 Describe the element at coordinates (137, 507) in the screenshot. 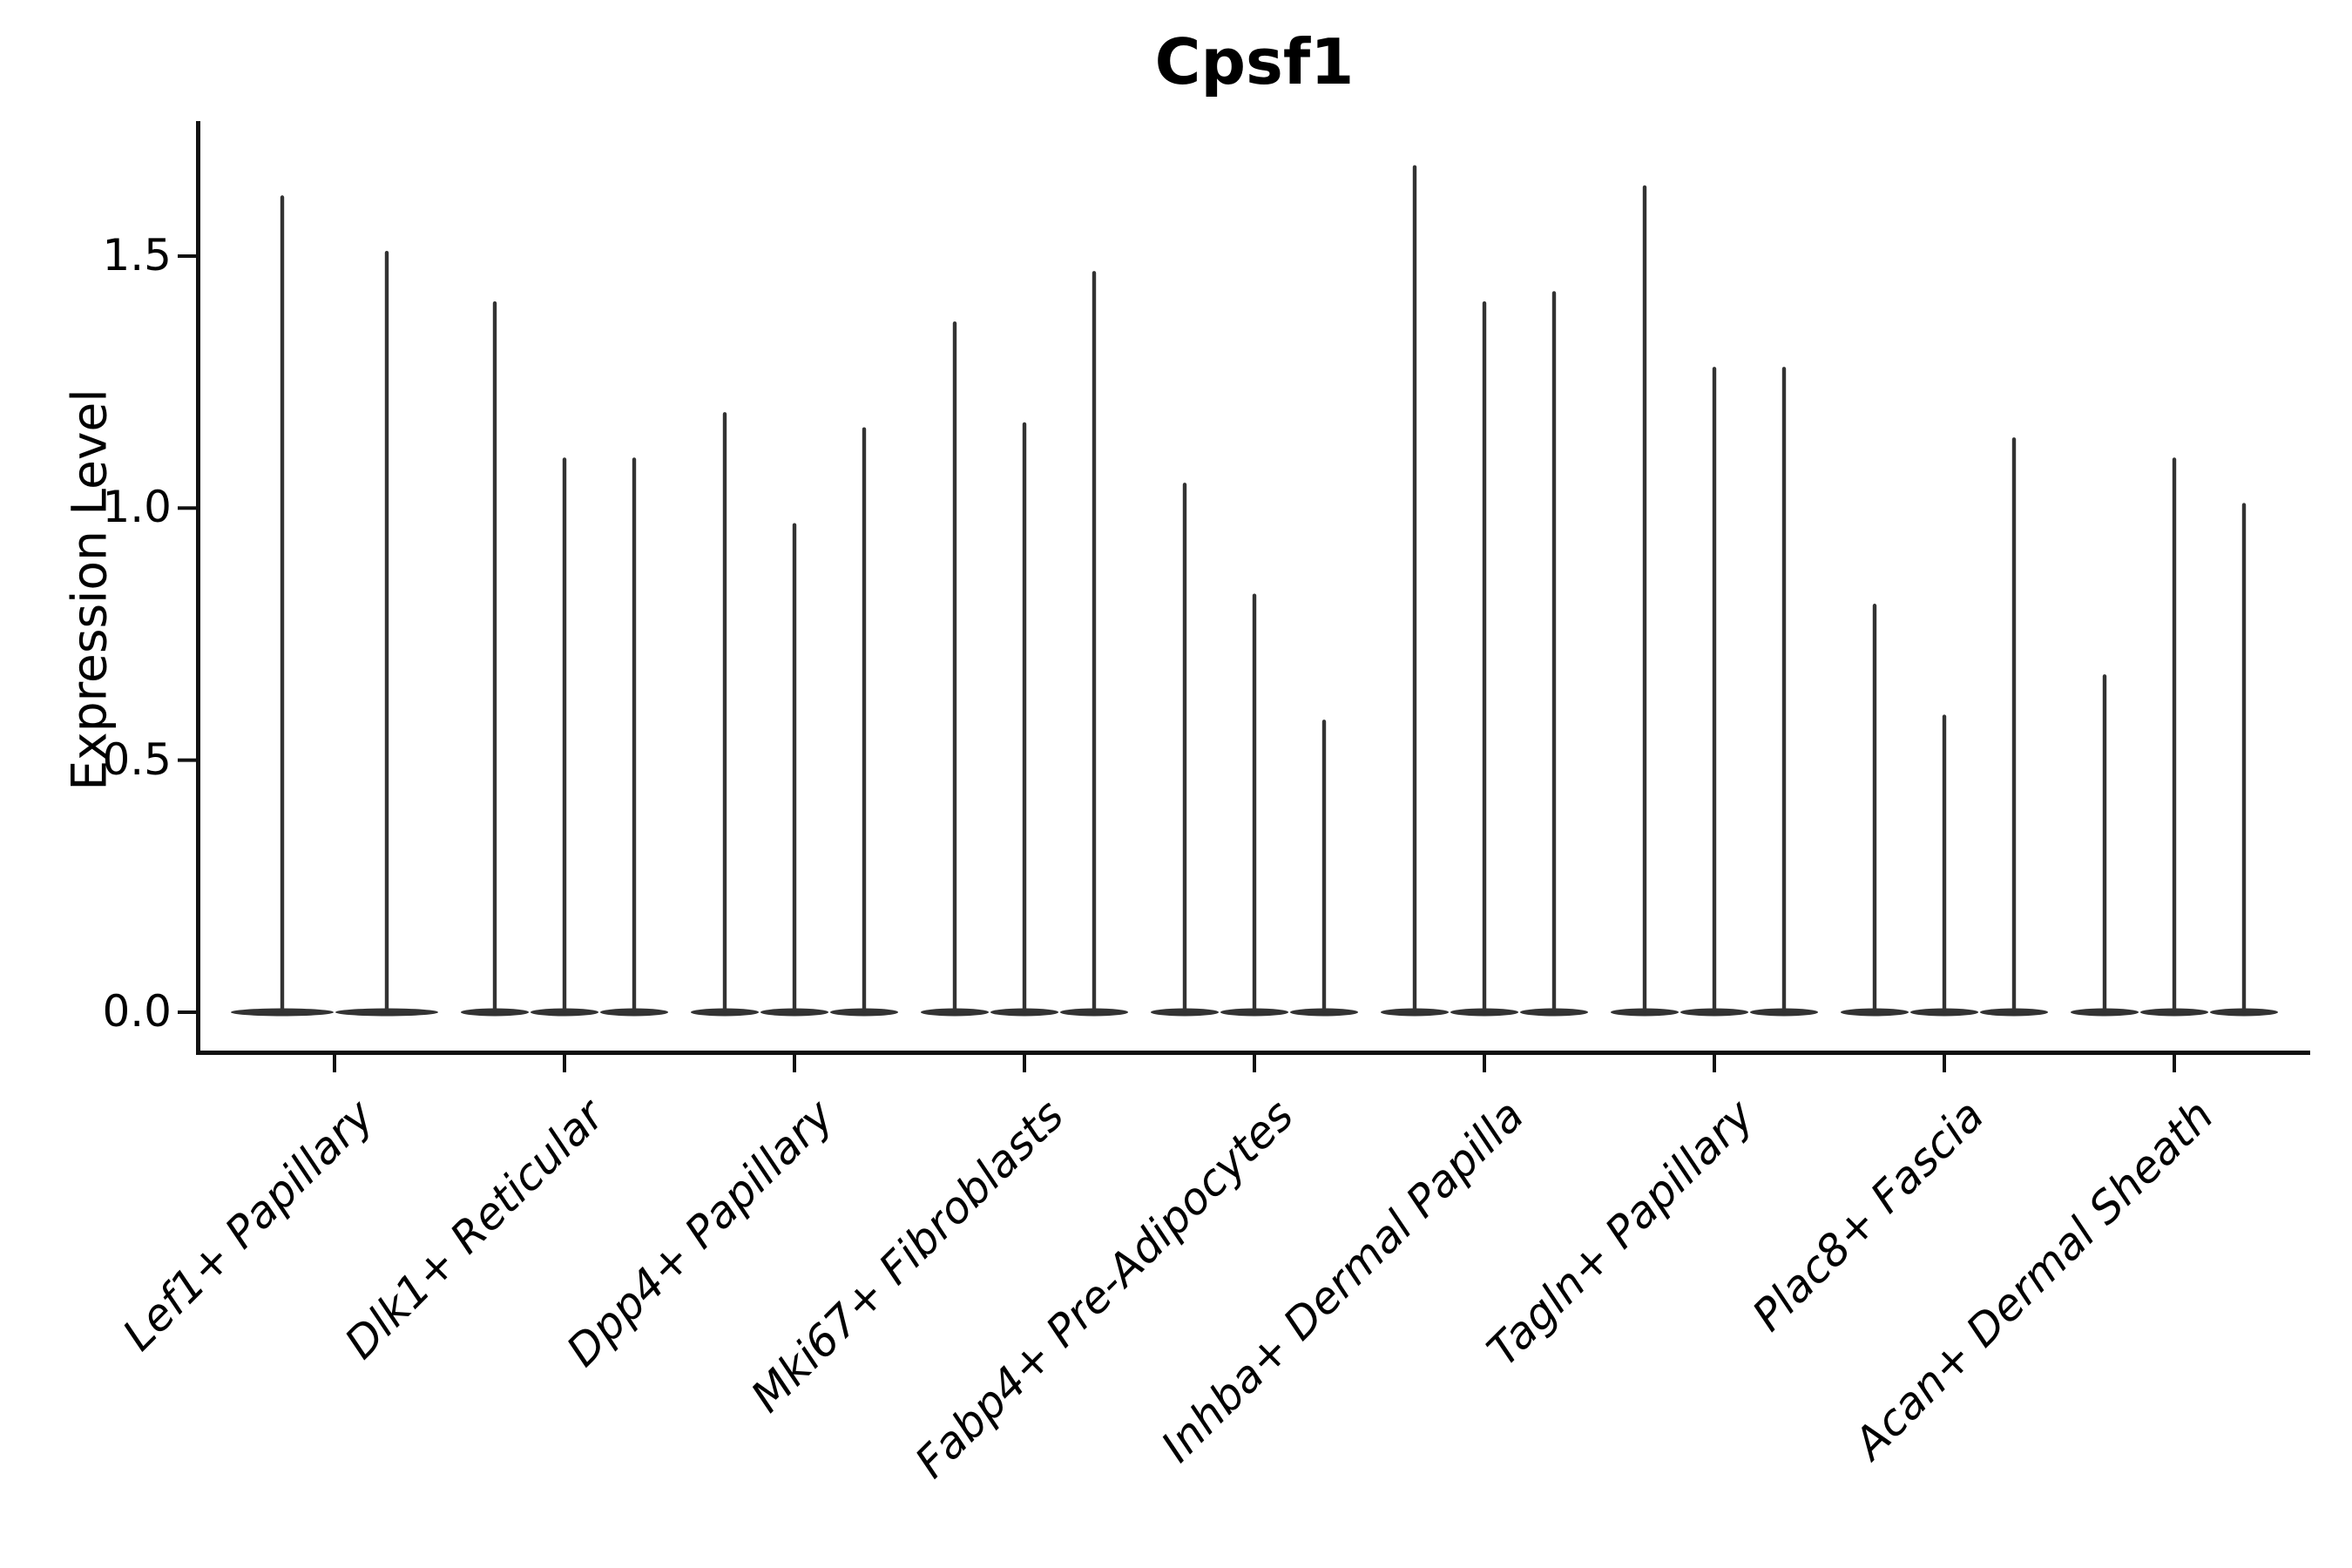

I see `y-tick-label-1.0: 1.0` at that location.